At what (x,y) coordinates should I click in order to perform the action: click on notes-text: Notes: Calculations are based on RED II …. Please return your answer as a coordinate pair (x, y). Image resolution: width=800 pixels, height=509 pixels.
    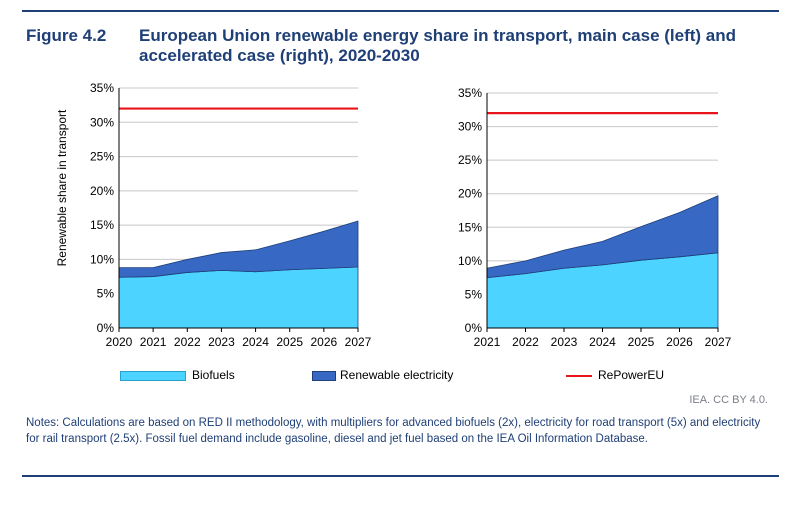
    Looking at the image, I should click on (393, 431).